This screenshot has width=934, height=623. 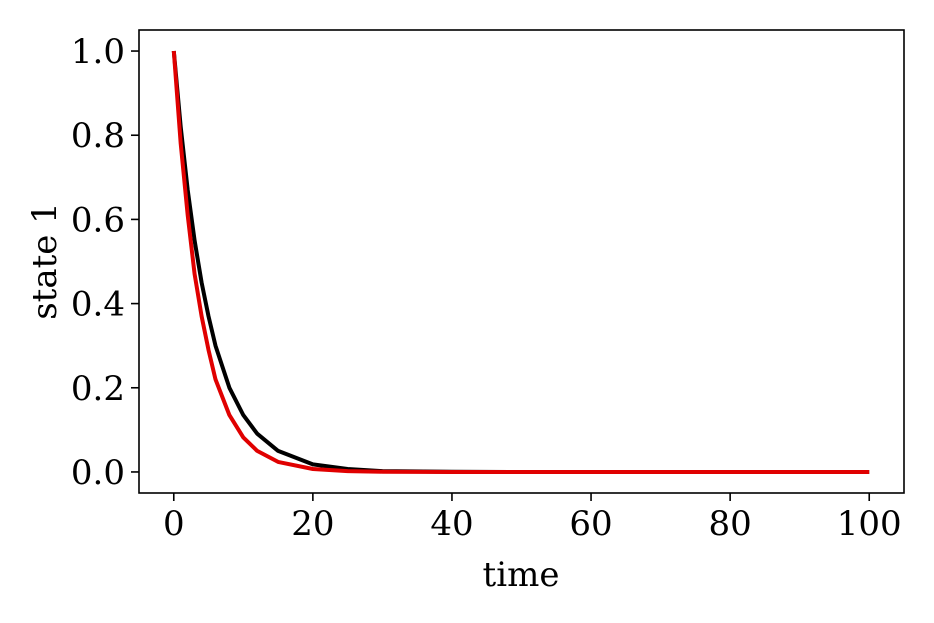 What do you see at coordinates (521, 575) in the screenshot?
I see `x-axis-label: time` at bounding box center [521, 575].